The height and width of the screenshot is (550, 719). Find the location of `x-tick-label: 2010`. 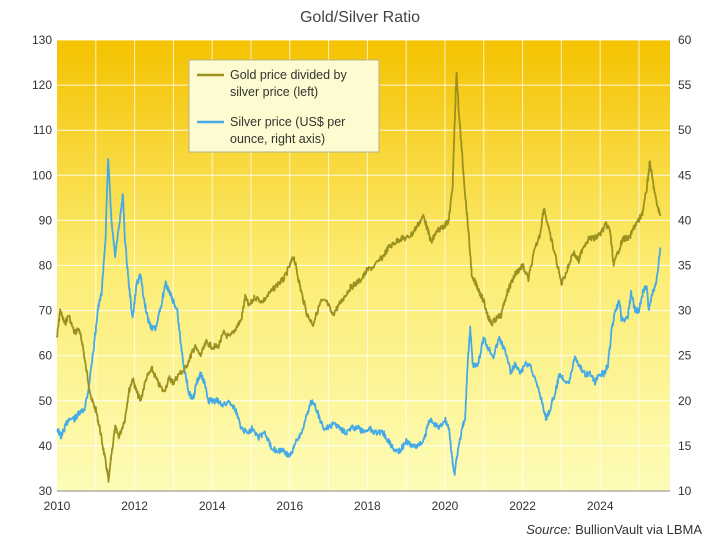

x-tick-label: 2010 is located at coordinates (57, 506).